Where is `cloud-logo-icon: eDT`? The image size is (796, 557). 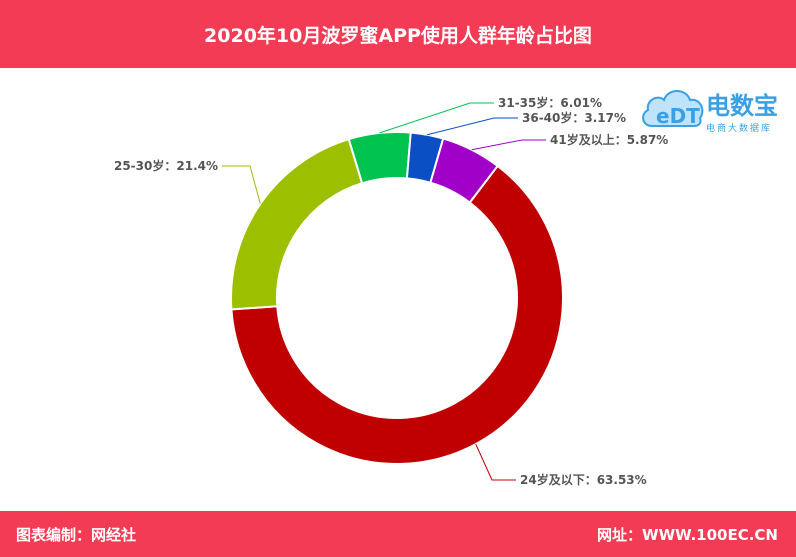
cloud-logo-icon: eDT is located at coordinates (673, 109).